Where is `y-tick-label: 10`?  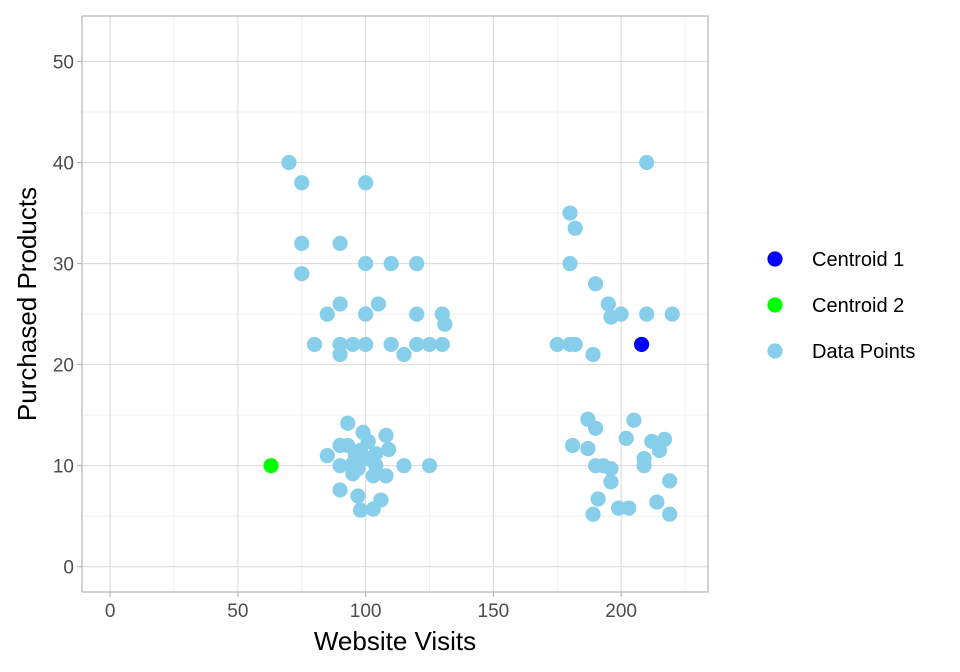
y-tick-label: 10 is located at coordinates (63, 467).